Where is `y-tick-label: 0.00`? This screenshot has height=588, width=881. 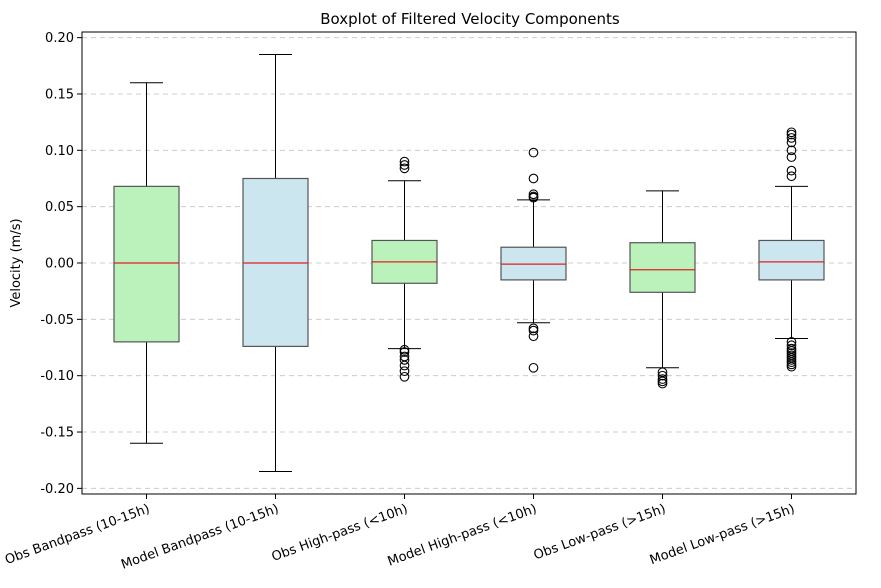
y-tick-label: 0.00 is located at coordinates (59, 264).